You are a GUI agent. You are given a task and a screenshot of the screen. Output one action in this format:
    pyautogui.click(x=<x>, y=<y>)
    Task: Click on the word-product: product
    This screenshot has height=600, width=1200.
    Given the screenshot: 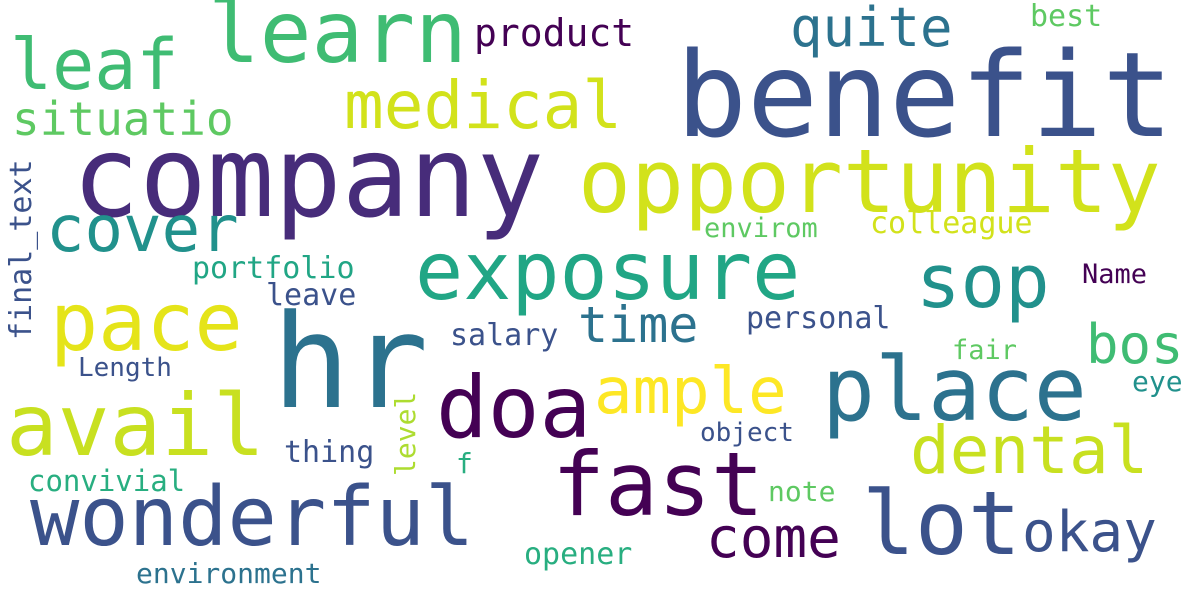 What is the action you would take?
    pyautogui.click(x=554, y=33)
    